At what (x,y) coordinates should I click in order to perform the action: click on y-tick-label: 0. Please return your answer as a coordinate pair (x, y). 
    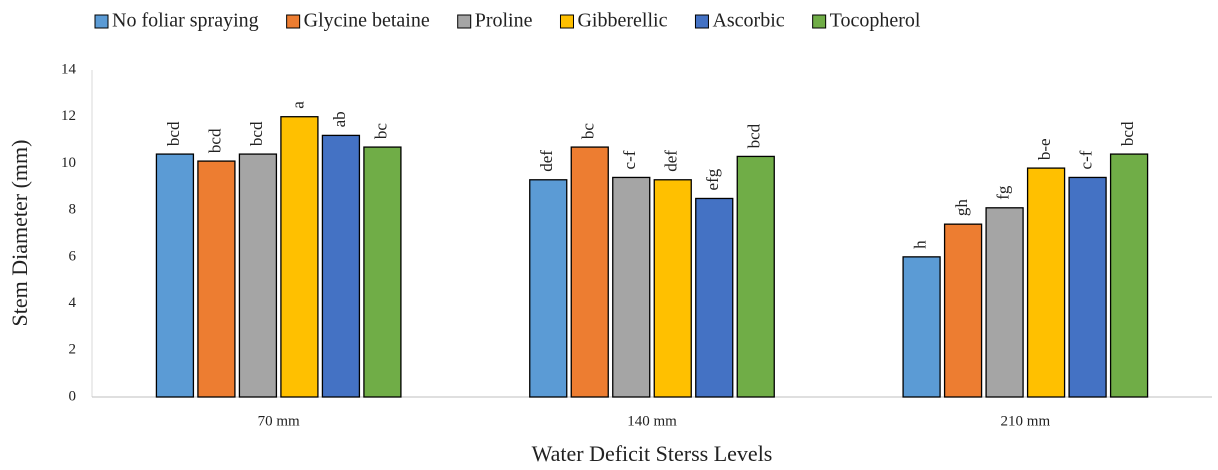
    Looking at the image, I should click on (73, 396).